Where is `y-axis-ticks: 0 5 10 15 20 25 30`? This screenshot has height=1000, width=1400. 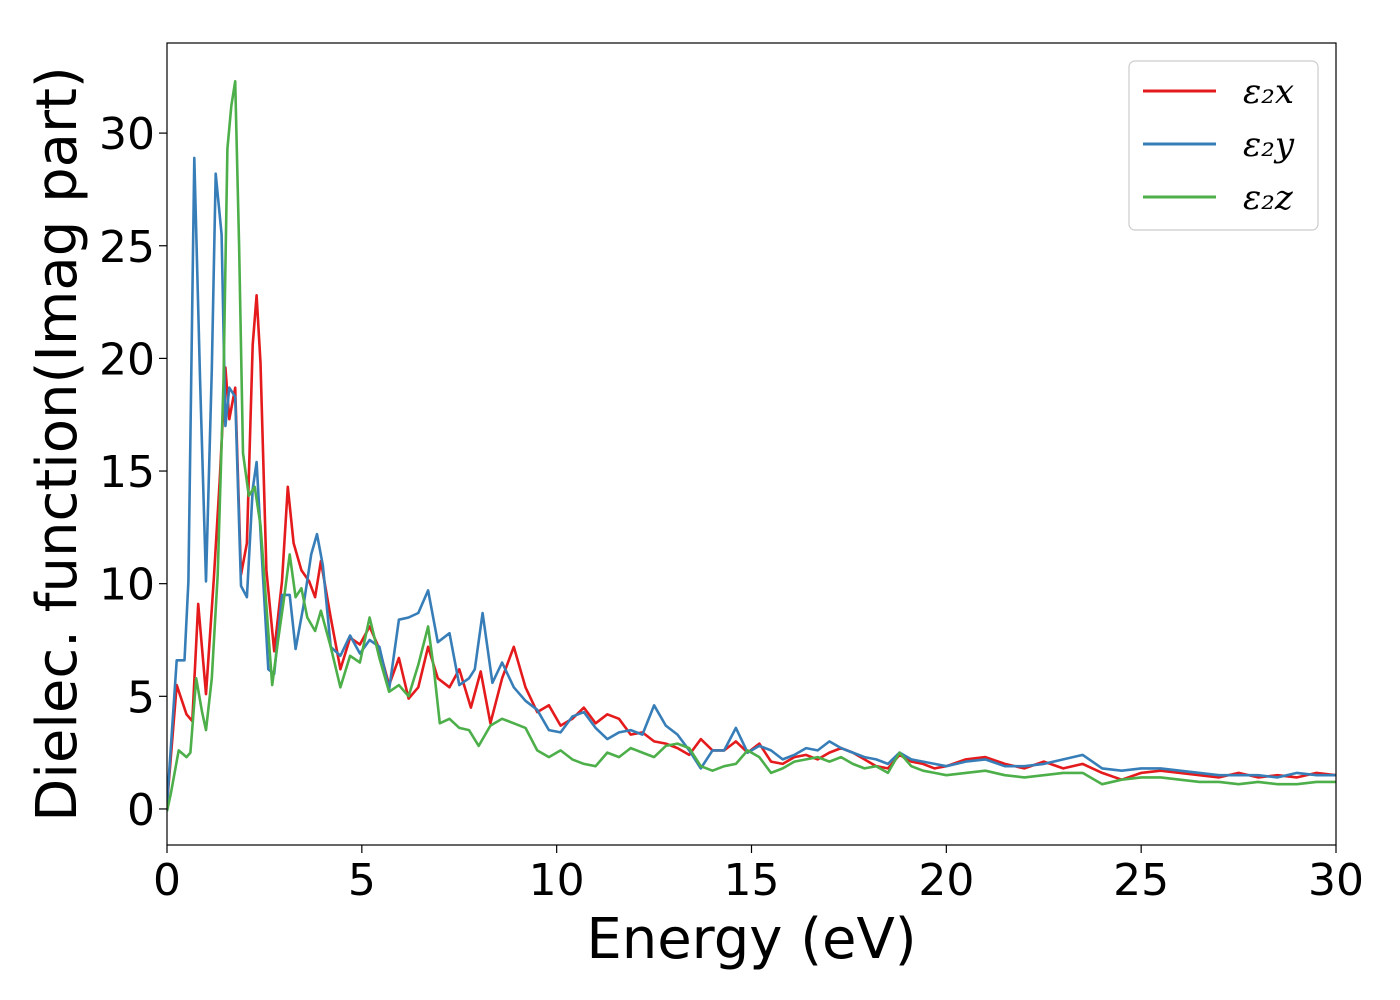
y-axis-ticks: 0 5 10 15 20 25 30 is located at coordinates (133, 472).